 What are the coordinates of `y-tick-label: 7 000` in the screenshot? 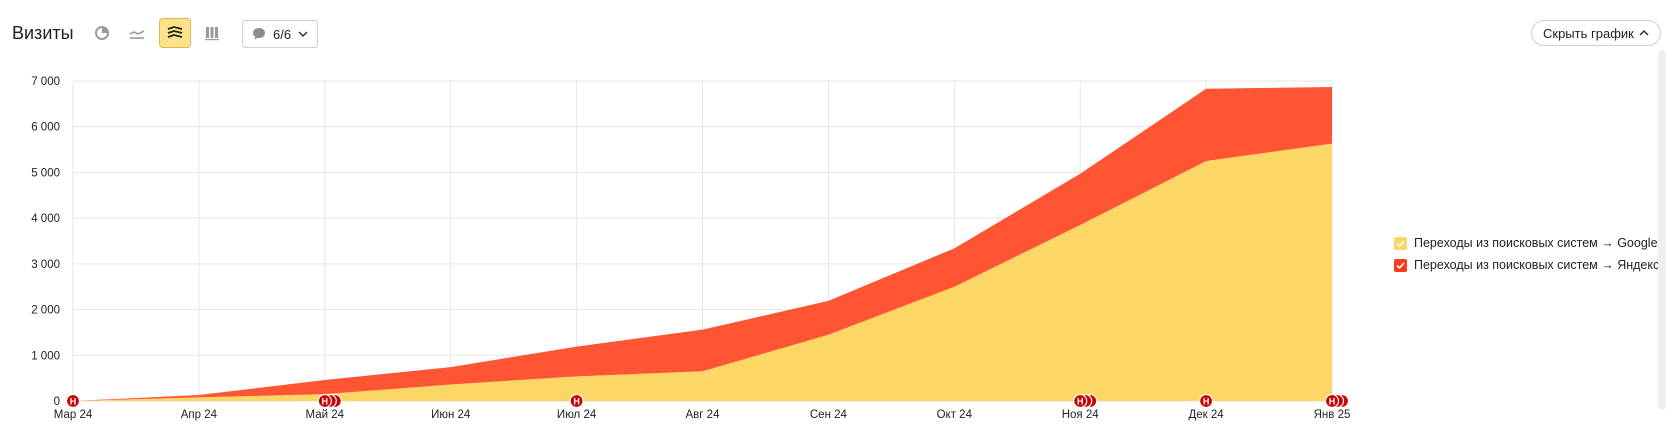 It's located at (45, 82).